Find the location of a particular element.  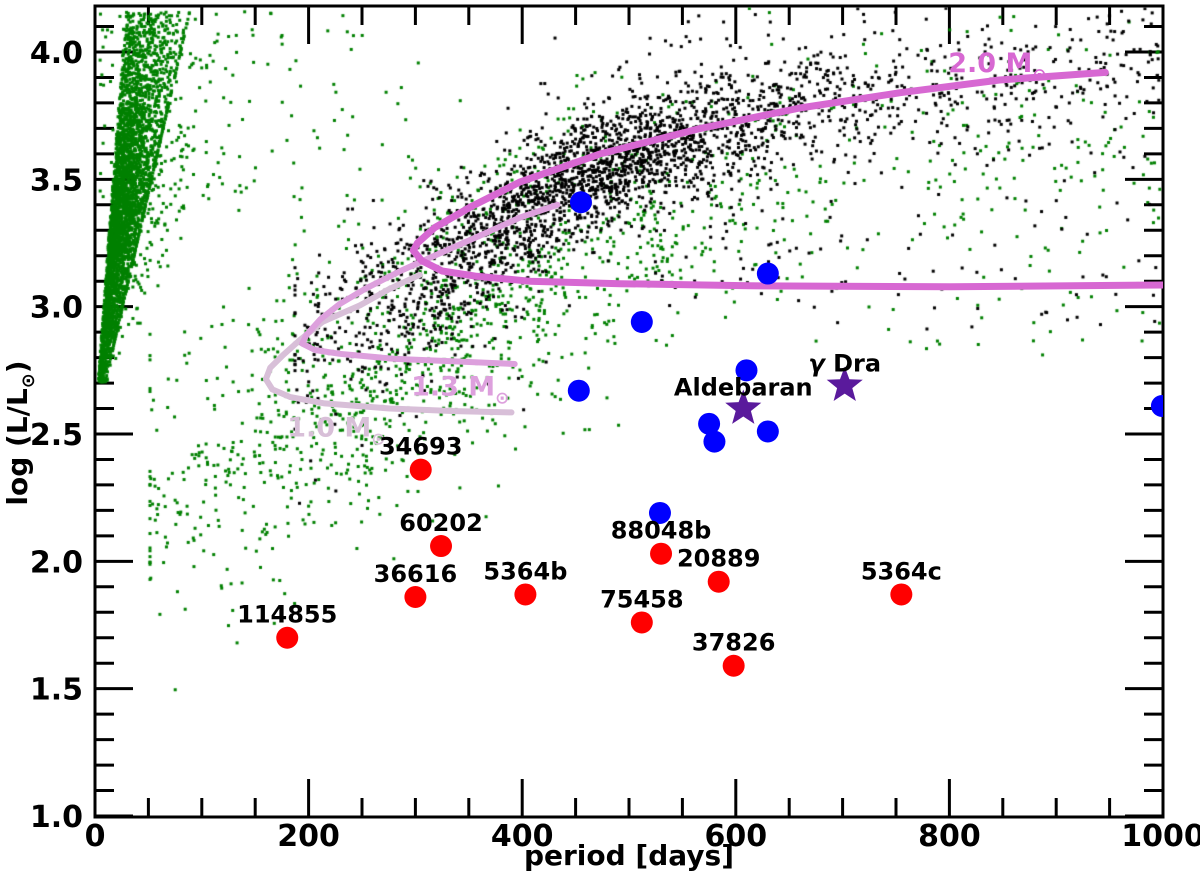

evolution-track-1.3msun is located at coordinates (430, 284).